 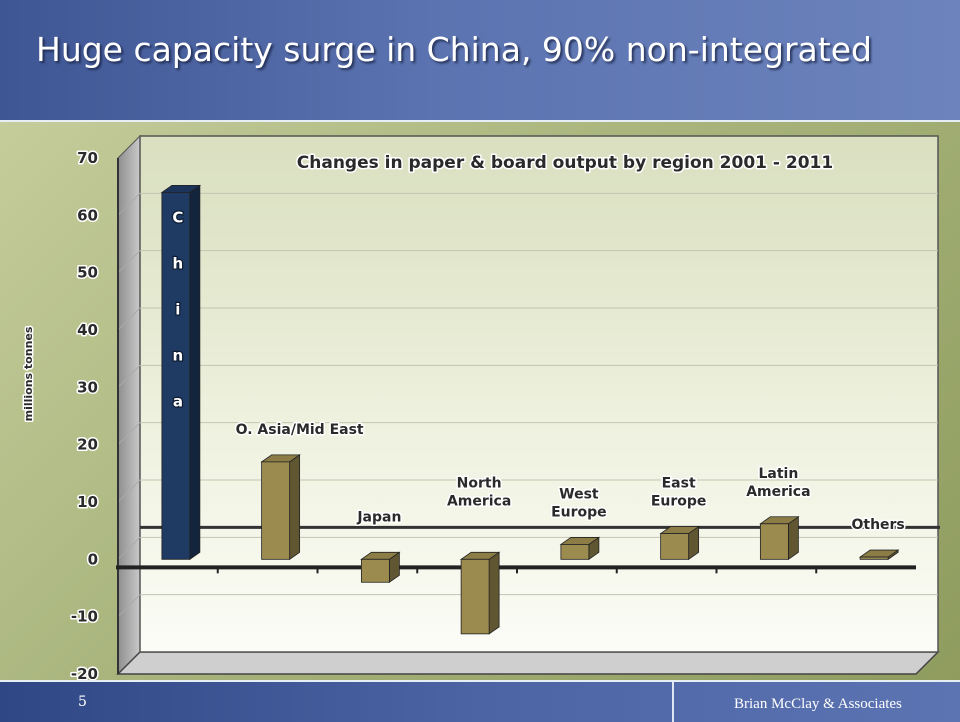 I want to click on bar-label-letter: C, so click(x=177, y=217).